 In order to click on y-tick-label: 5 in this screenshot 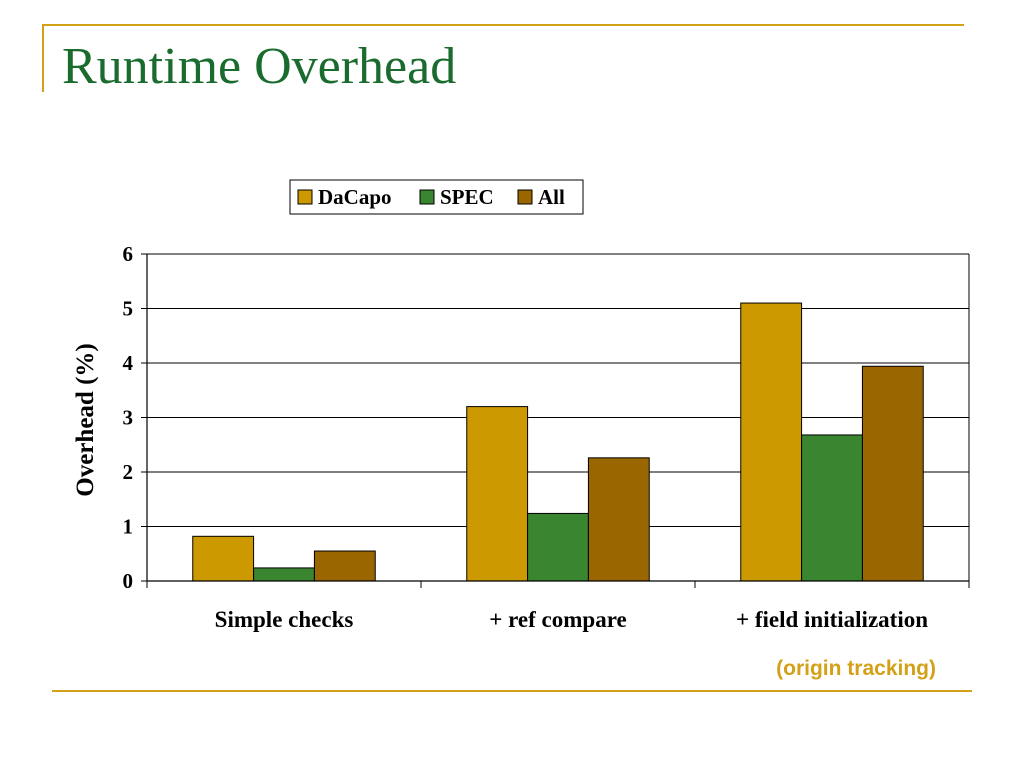, I will do `click(128, 309)`.